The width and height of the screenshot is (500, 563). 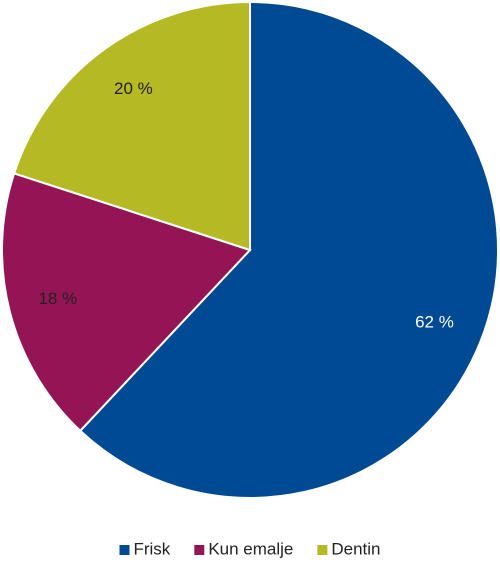 I want to click on data-label: 62 %, so click(x=434, y=322).